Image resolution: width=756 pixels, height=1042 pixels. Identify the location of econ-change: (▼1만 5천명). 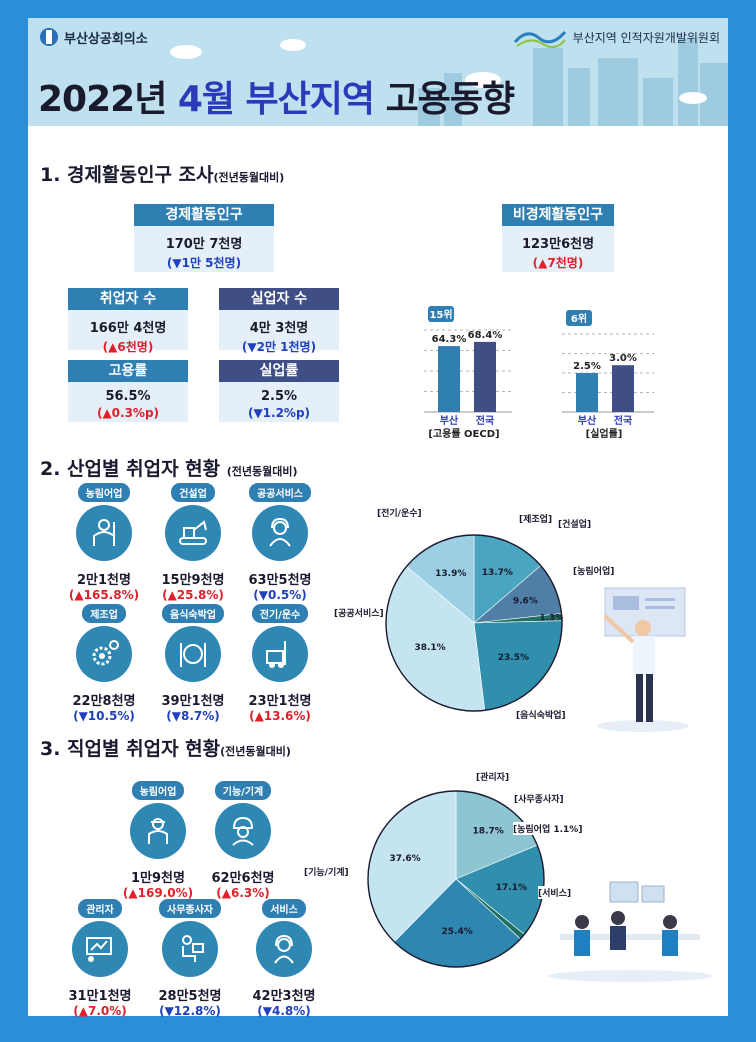
(204, 263).